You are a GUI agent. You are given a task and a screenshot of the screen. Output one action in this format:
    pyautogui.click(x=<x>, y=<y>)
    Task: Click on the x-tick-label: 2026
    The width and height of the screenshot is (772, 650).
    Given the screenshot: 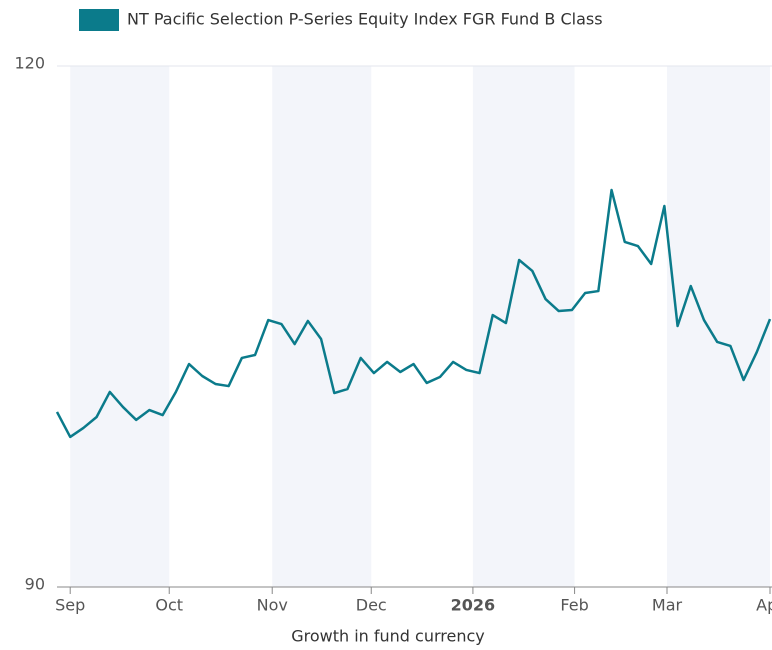 What is the action you would take?
    pyautogui.click(x=473, y=605)
    